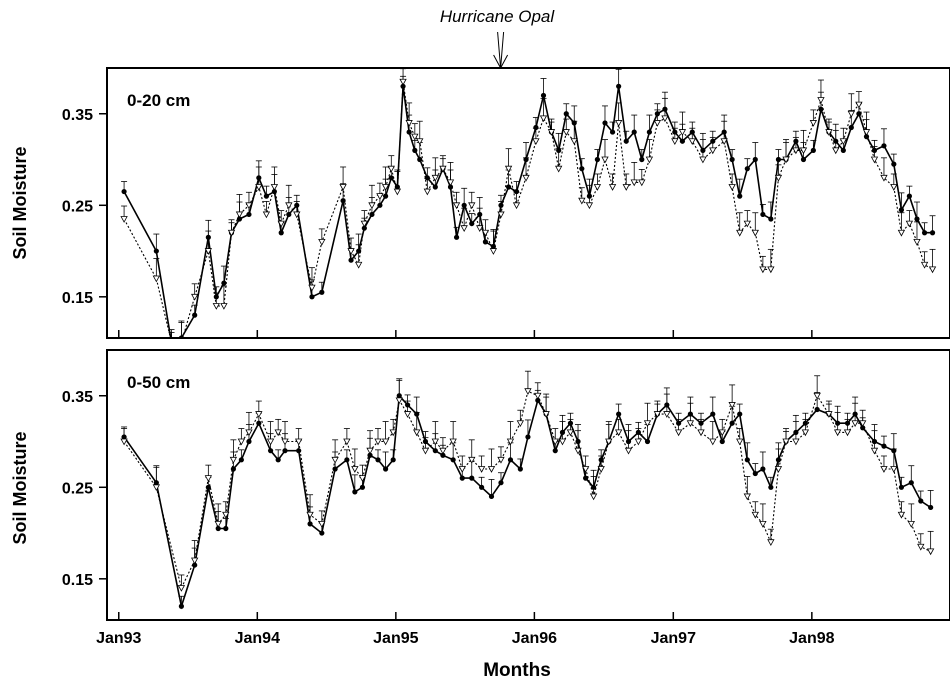 Image resolution: width=950 pixels, height=688 pixels. What do you see at coordinates (534, 638) in the screenshot?
I see `x-tick-label: Jan96` at bounding box center [534, 638].